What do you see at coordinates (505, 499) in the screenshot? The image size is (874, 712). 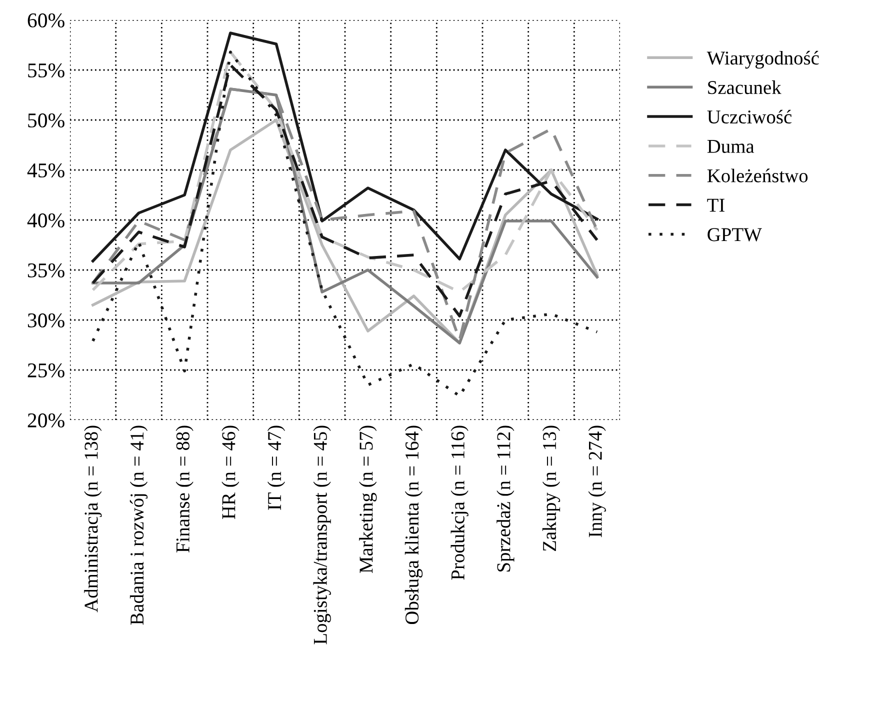 I see `x-tick-label: Sprzedaż (n = 112)` at bounding box center [505, 499].